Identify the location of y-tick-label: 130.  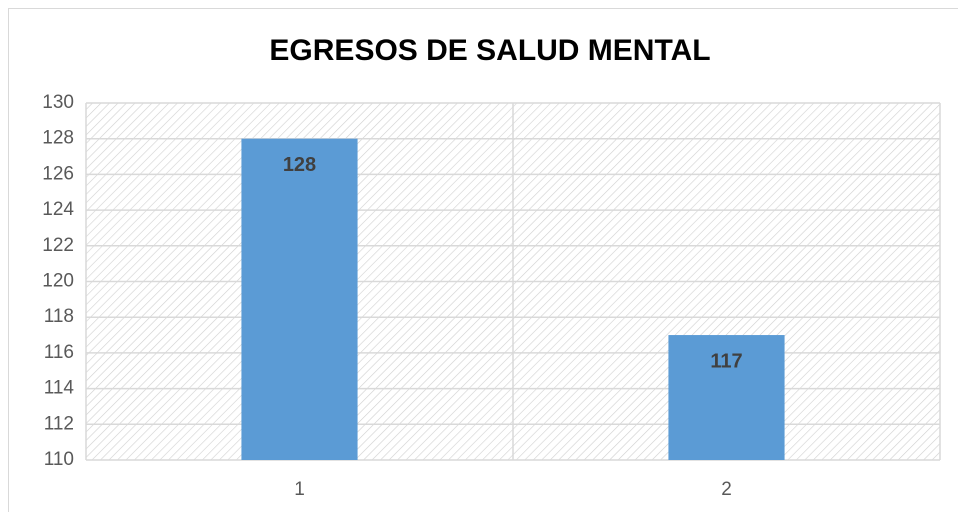
(58, 102).